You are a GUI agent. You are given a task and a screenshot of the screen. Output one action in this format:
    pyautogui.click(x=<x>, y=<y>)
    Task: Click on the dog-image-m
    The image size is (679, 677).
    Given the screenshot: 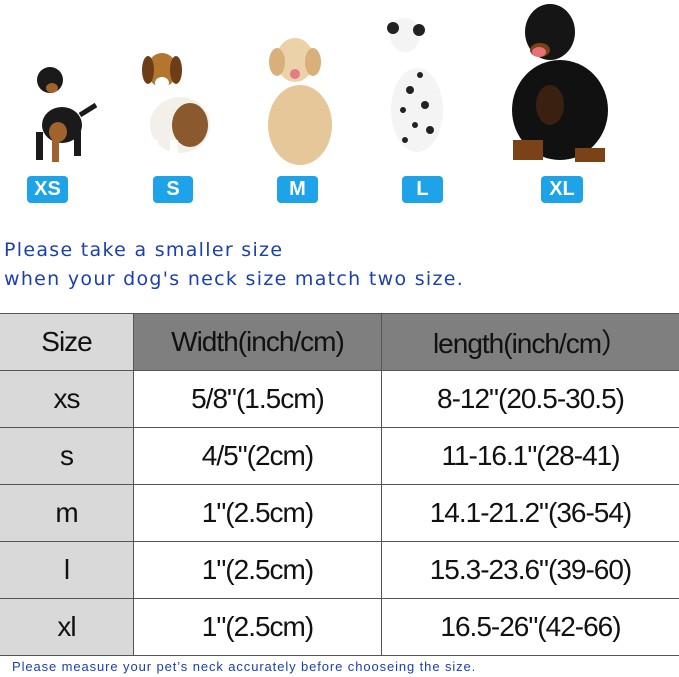 What is the action you would take?
    pyautogui.click(x=300, y=101)
    